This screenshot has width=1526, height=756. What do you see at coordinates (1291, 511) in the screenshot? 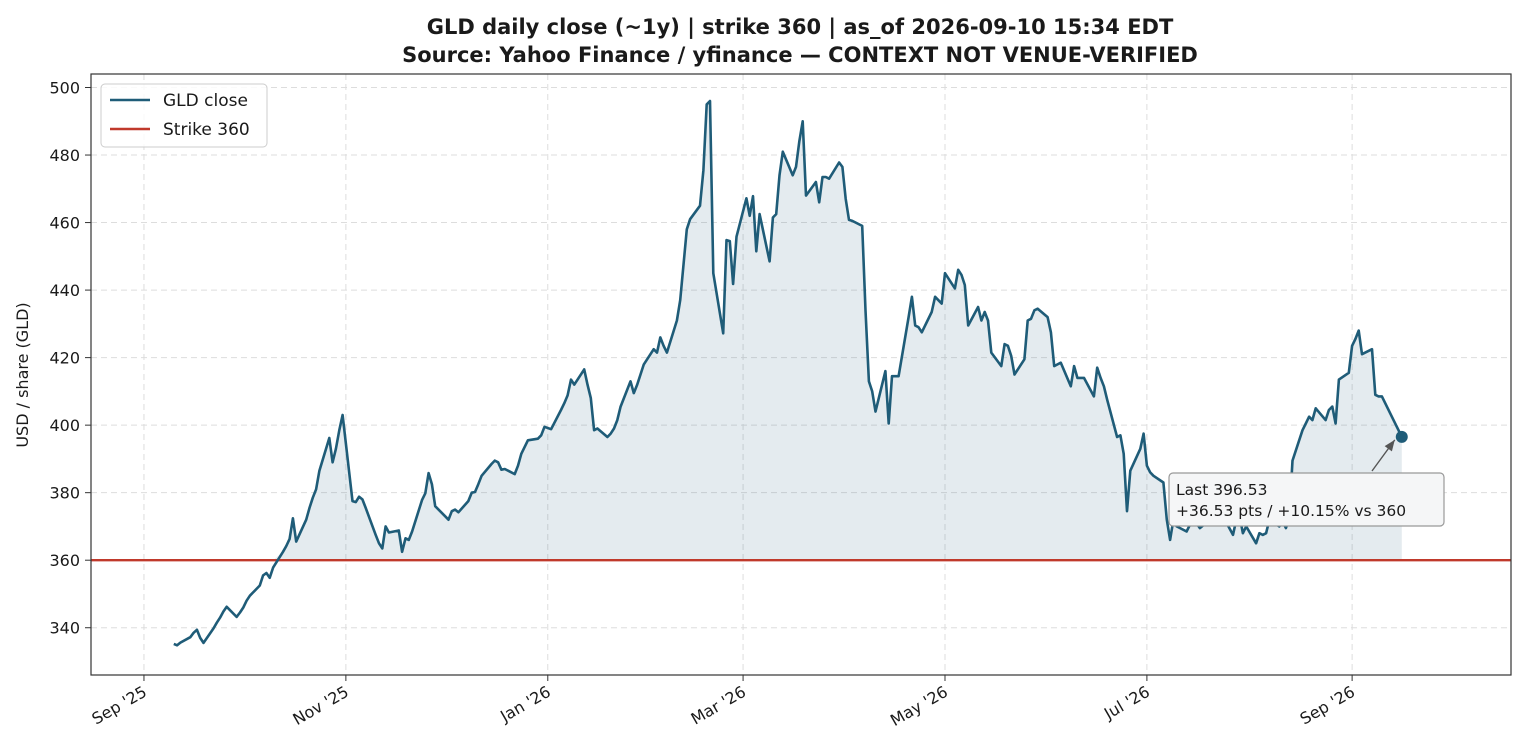
I see `annotation-line-2: +36.53 pts / +10.15% vs 360` at bounding box center [1291, 511].